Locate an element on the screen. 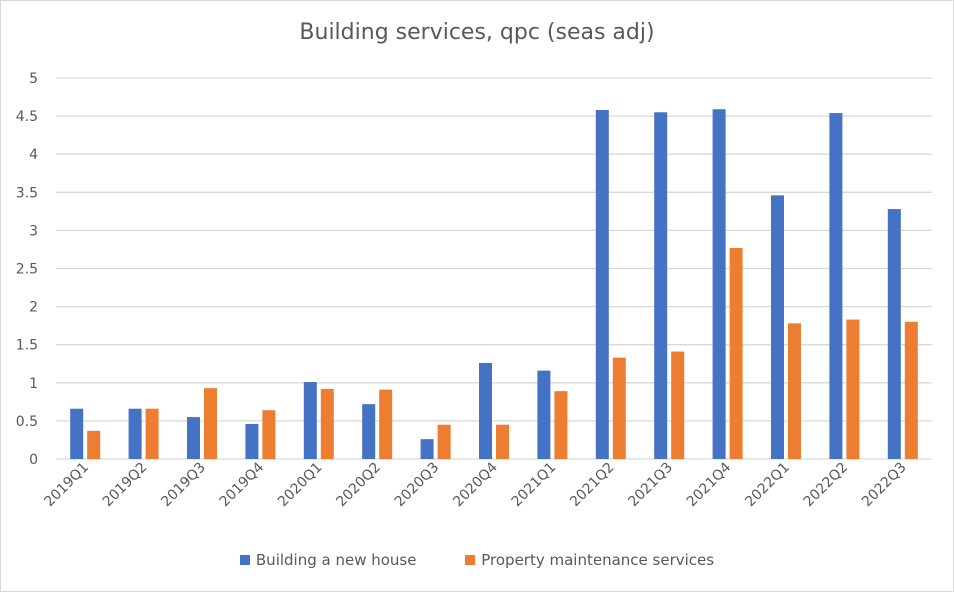 This screenshot has height=592, width=954. legend-swatch-blue is located at coordinates (244, 560).